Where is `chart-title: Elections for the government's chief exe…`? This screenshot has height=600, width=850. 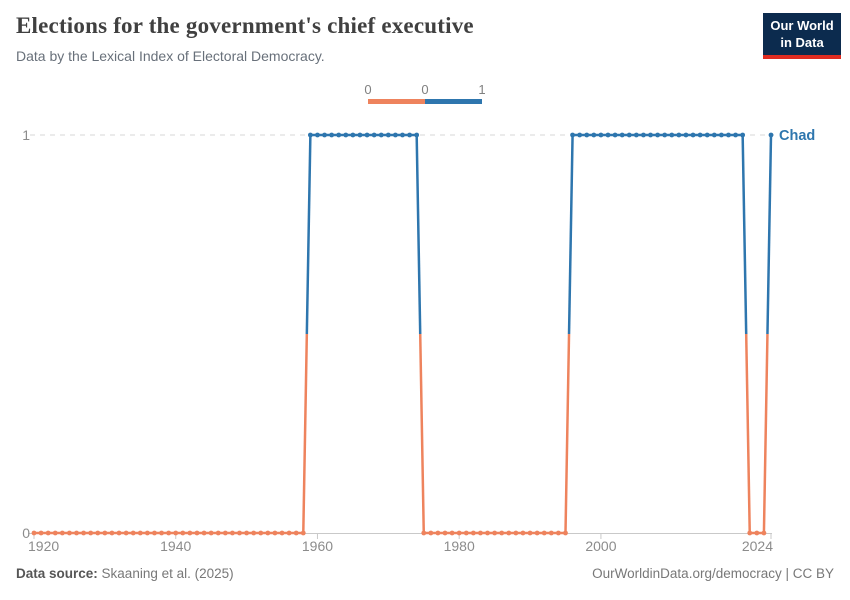
chart-title: Elections for the government's chief exe… is located at coordinates (245, 25).